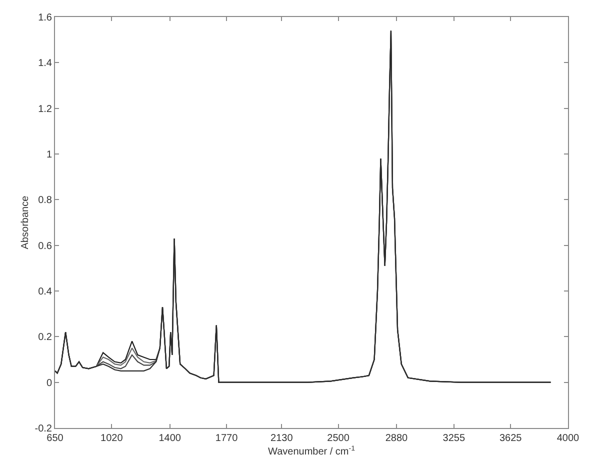 Image resolution: width=592 pixels, height=473 pixels. I want to click on y-tick-label: 1.6, so click(45, 18).